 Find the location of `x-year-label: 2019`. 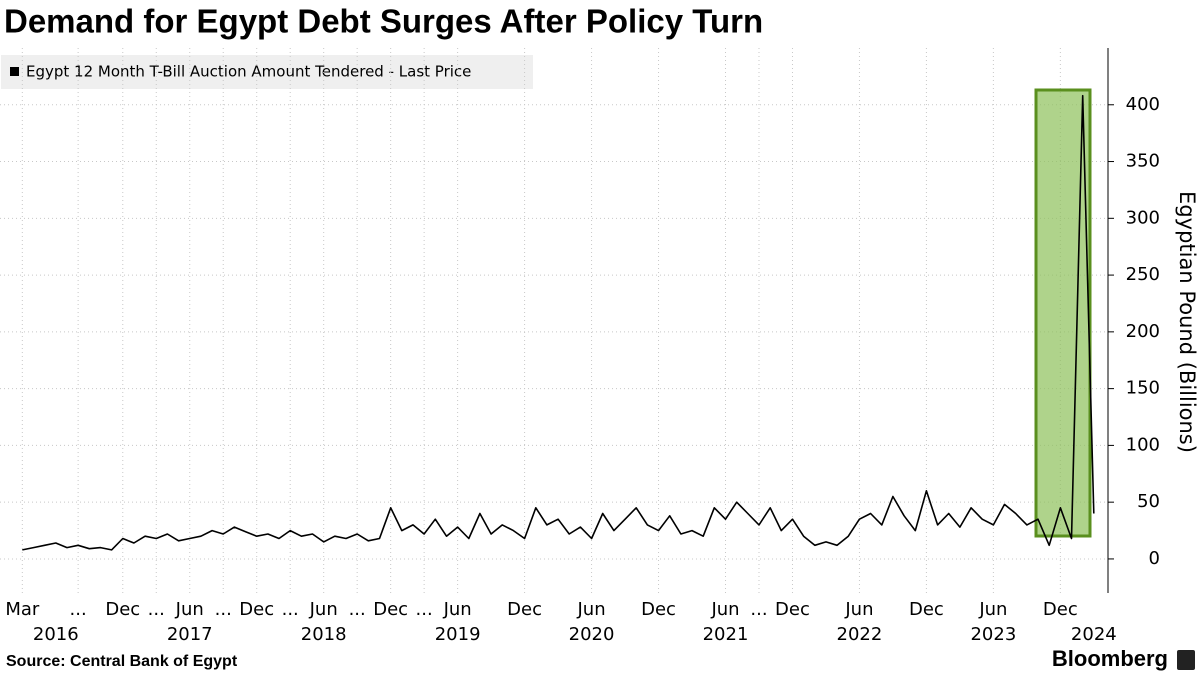

x-year-label: 2019 is located at coordinates (458, 634).